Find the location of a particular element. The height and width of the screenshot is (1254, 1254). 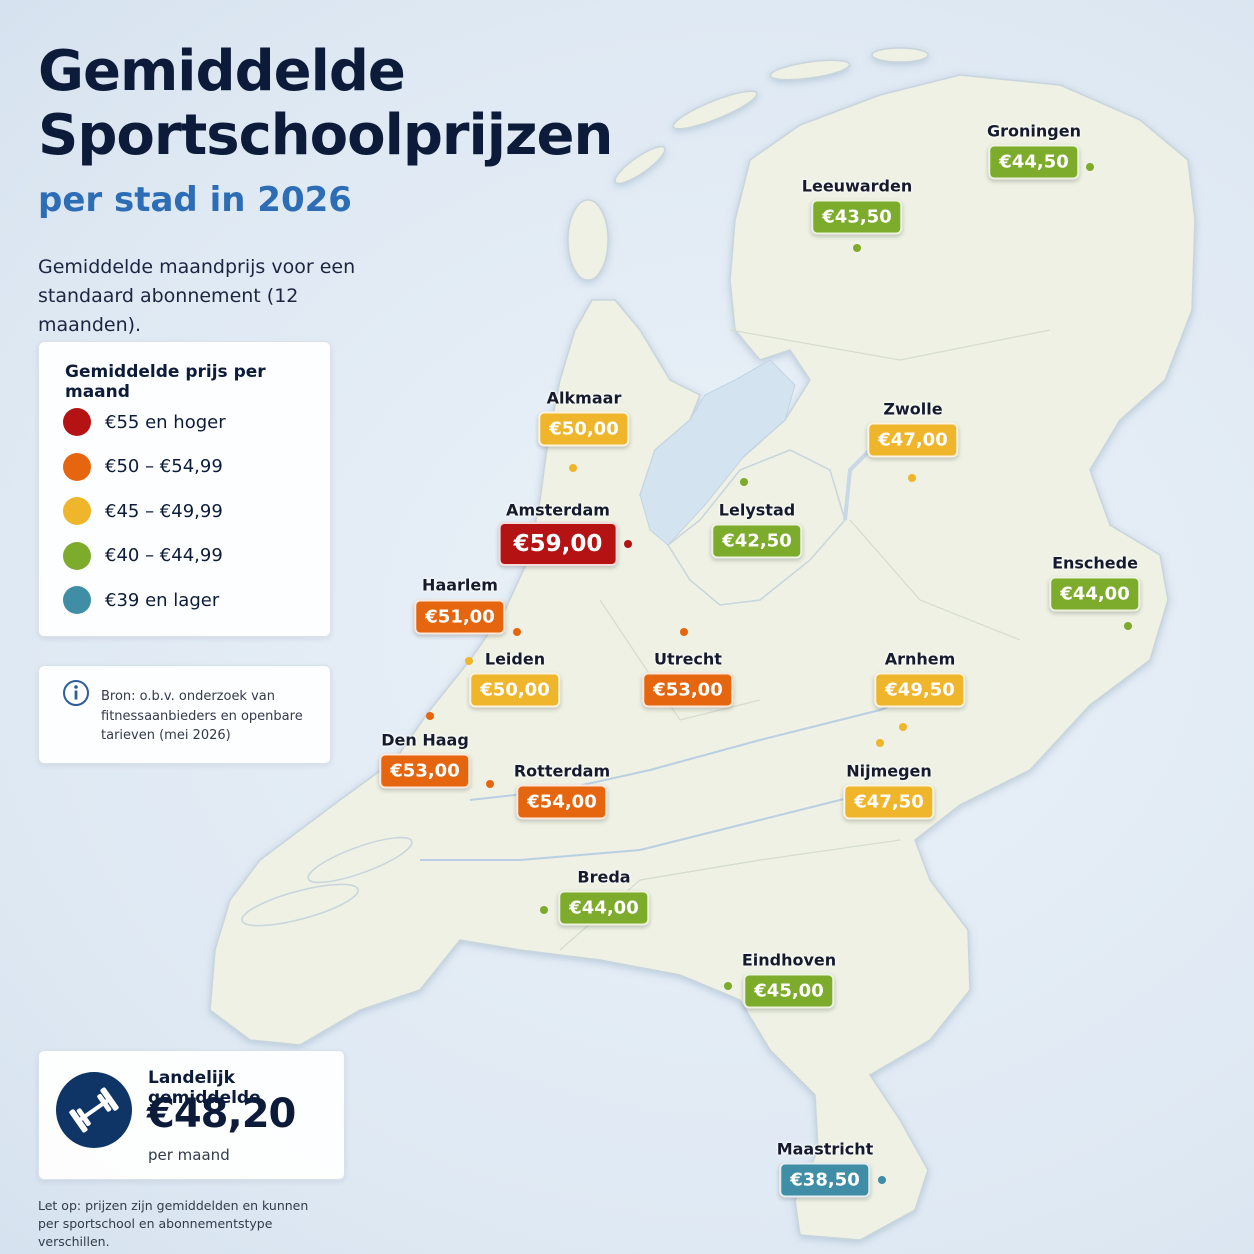

price-badge: €51,00 is located at coordinates (460, 617).